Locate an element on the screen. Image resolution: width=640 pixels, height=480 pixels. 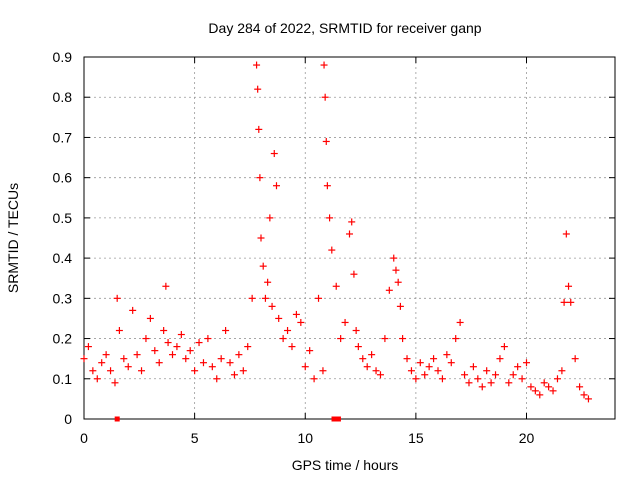
y-tick-label: 0.9 is located at coordinates (63, 57).